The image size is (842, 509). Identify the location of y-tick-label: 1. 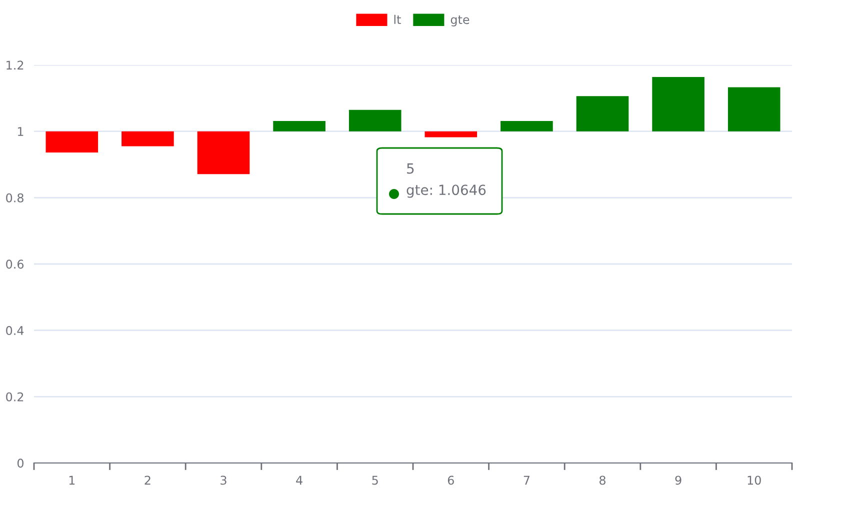
(21, 131).